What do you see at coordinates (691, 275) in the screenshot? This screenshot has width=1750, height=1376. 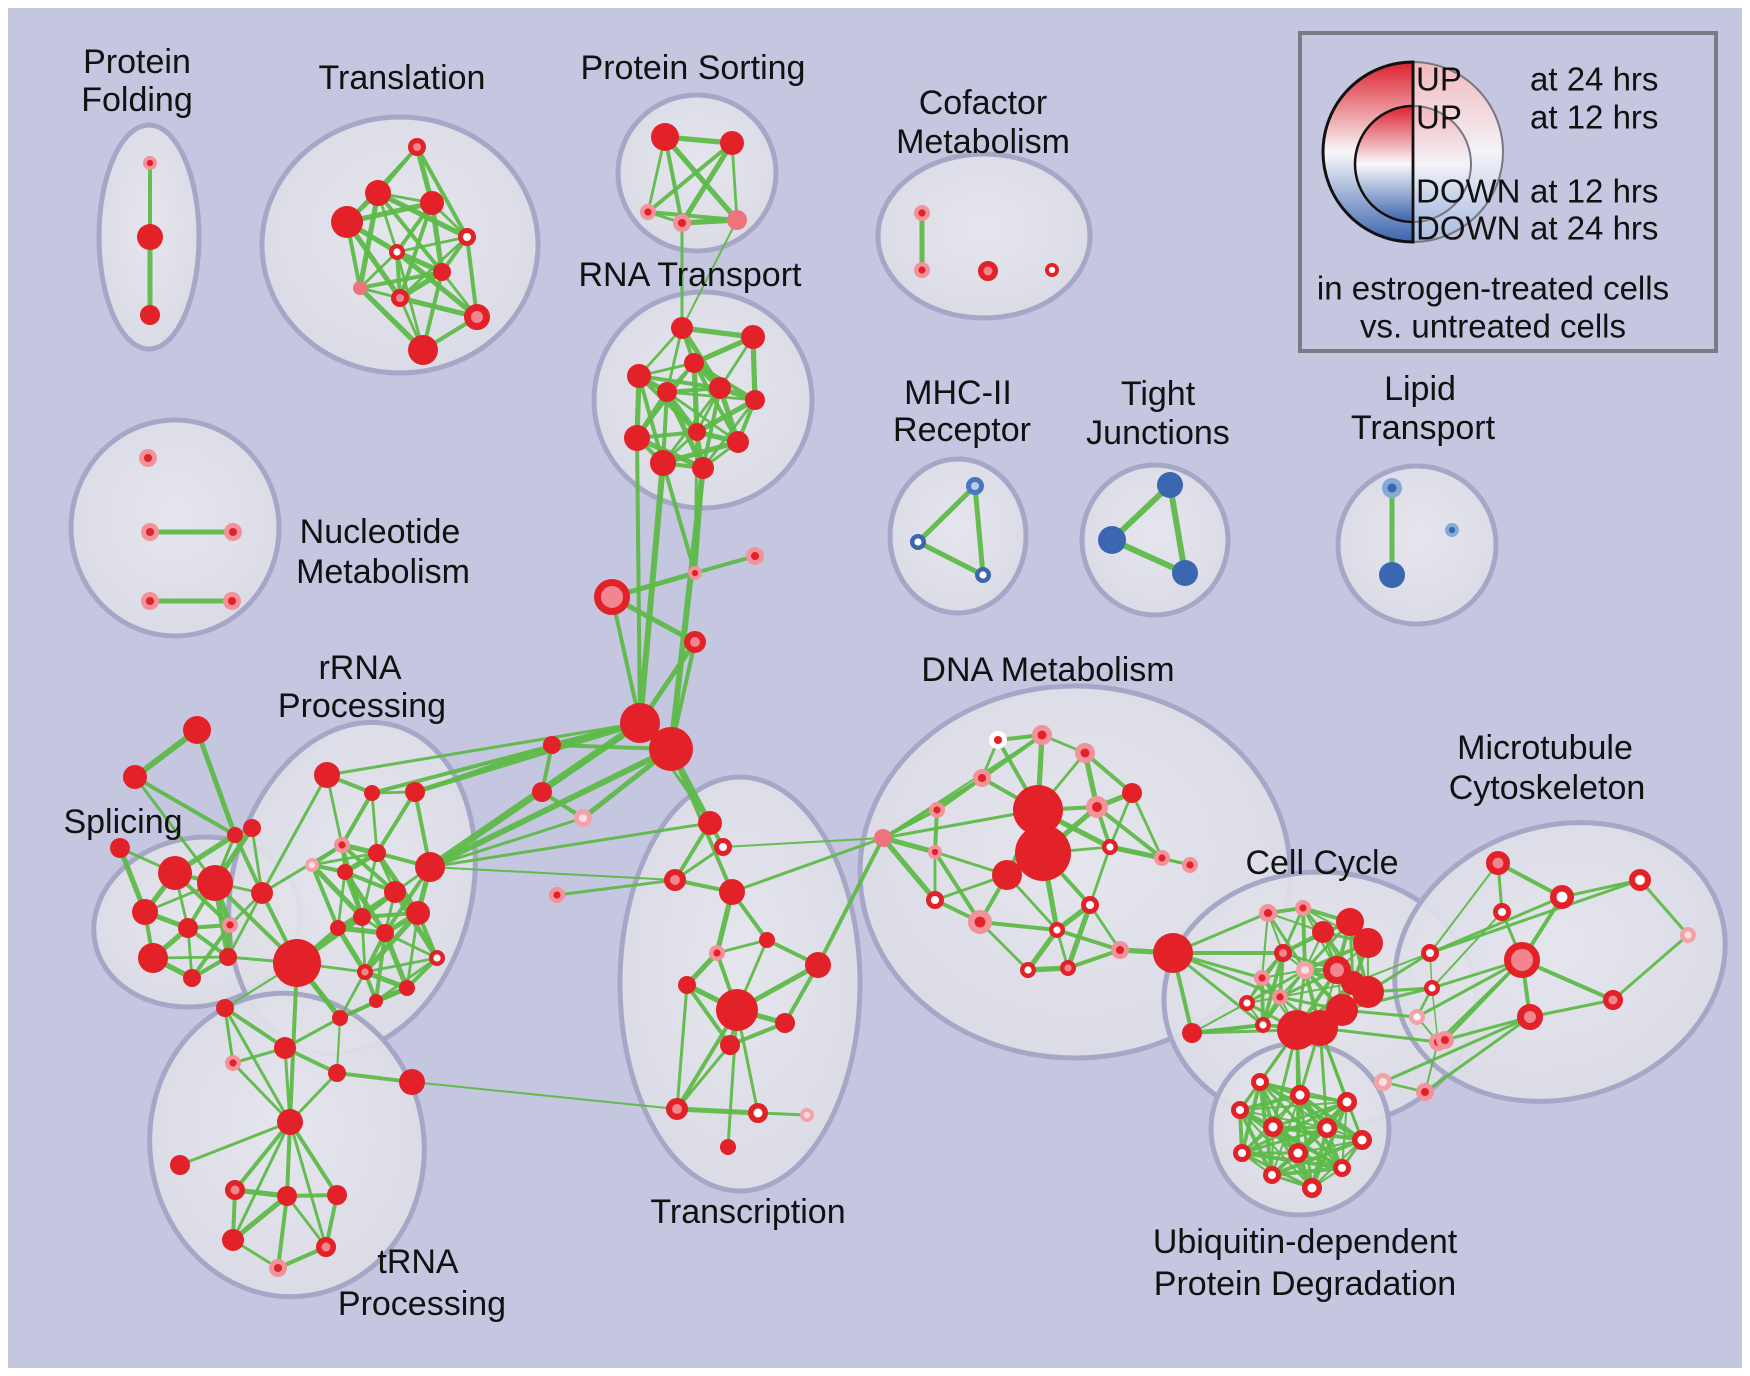 I see `cluster-rna-transport-label: RNA Transport` at bounding box center [691, 275].